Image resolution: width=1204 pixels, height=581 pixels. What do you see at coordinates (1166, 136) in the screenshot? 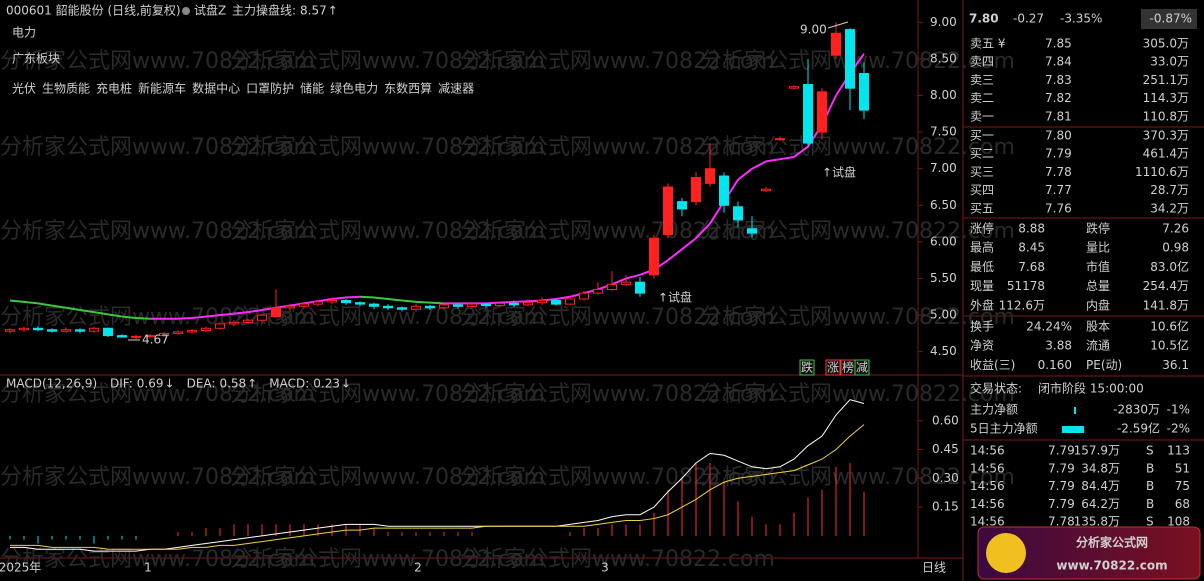
I see `book-volume: 370.3万` at bounding box center [1166, 136].